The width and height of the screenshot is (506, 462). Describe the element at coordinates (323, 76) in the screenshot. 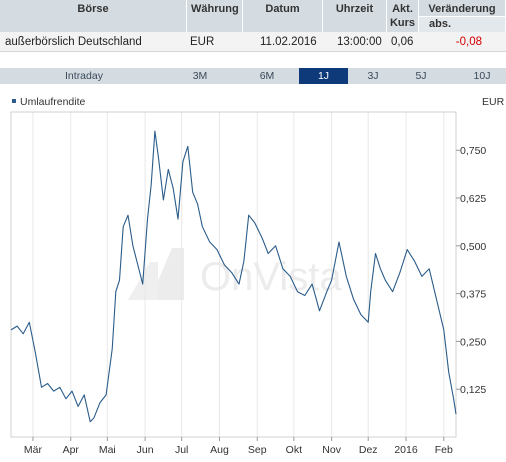

I see `tab-1j: 1J` at that location.